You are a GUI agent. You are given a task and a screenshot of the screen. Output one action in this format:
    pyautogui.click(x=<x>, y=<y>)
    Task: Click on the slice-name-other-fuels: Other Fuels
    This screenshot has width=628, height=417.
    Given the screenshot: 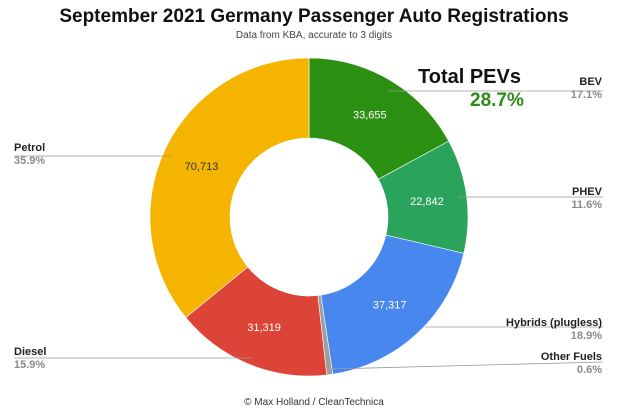 What is the action you would take?
    pyautogui.click(x=571, y=357)
    